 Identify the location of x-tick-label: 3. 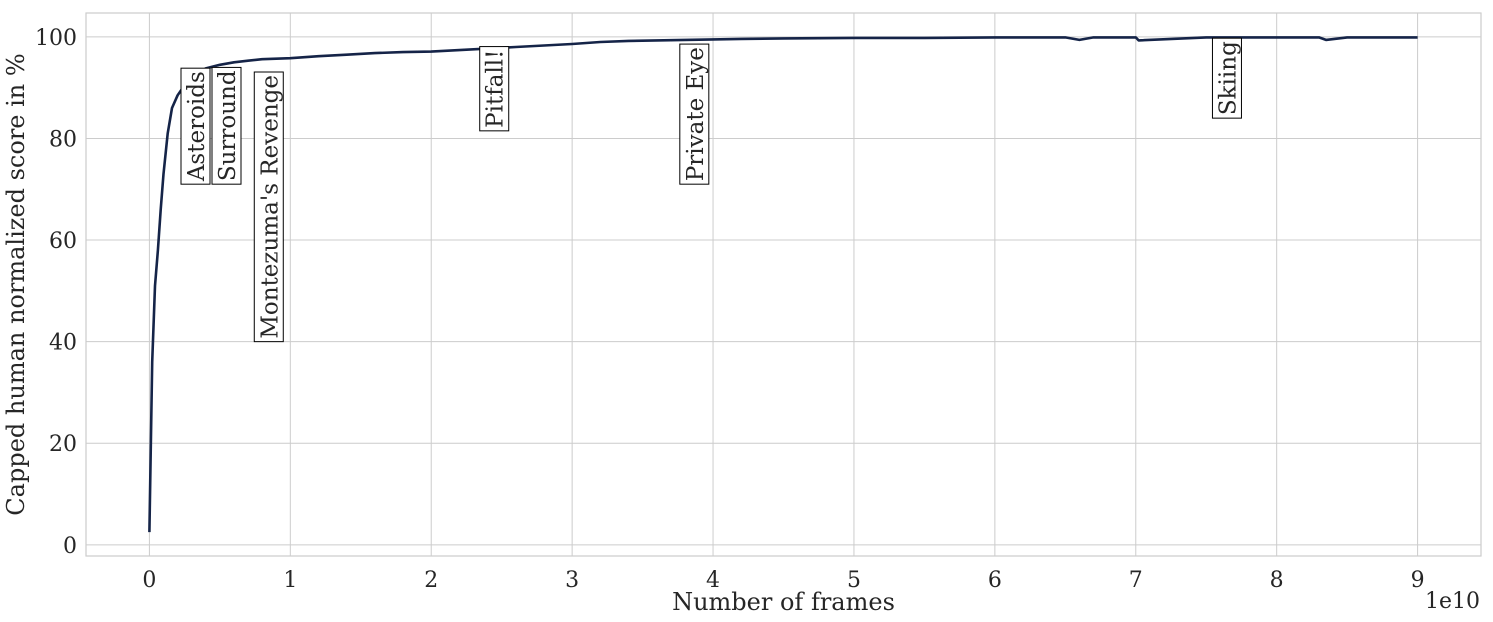
(572, 580).